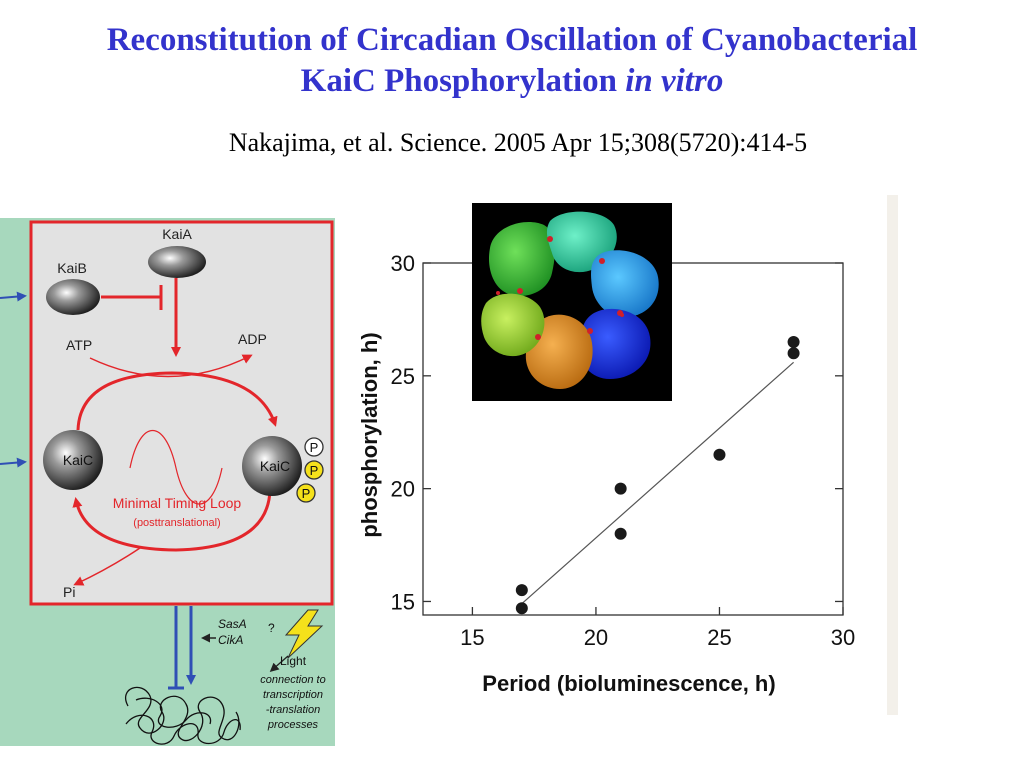  I want to click on y-tick-label: 20, so click(403, 489).